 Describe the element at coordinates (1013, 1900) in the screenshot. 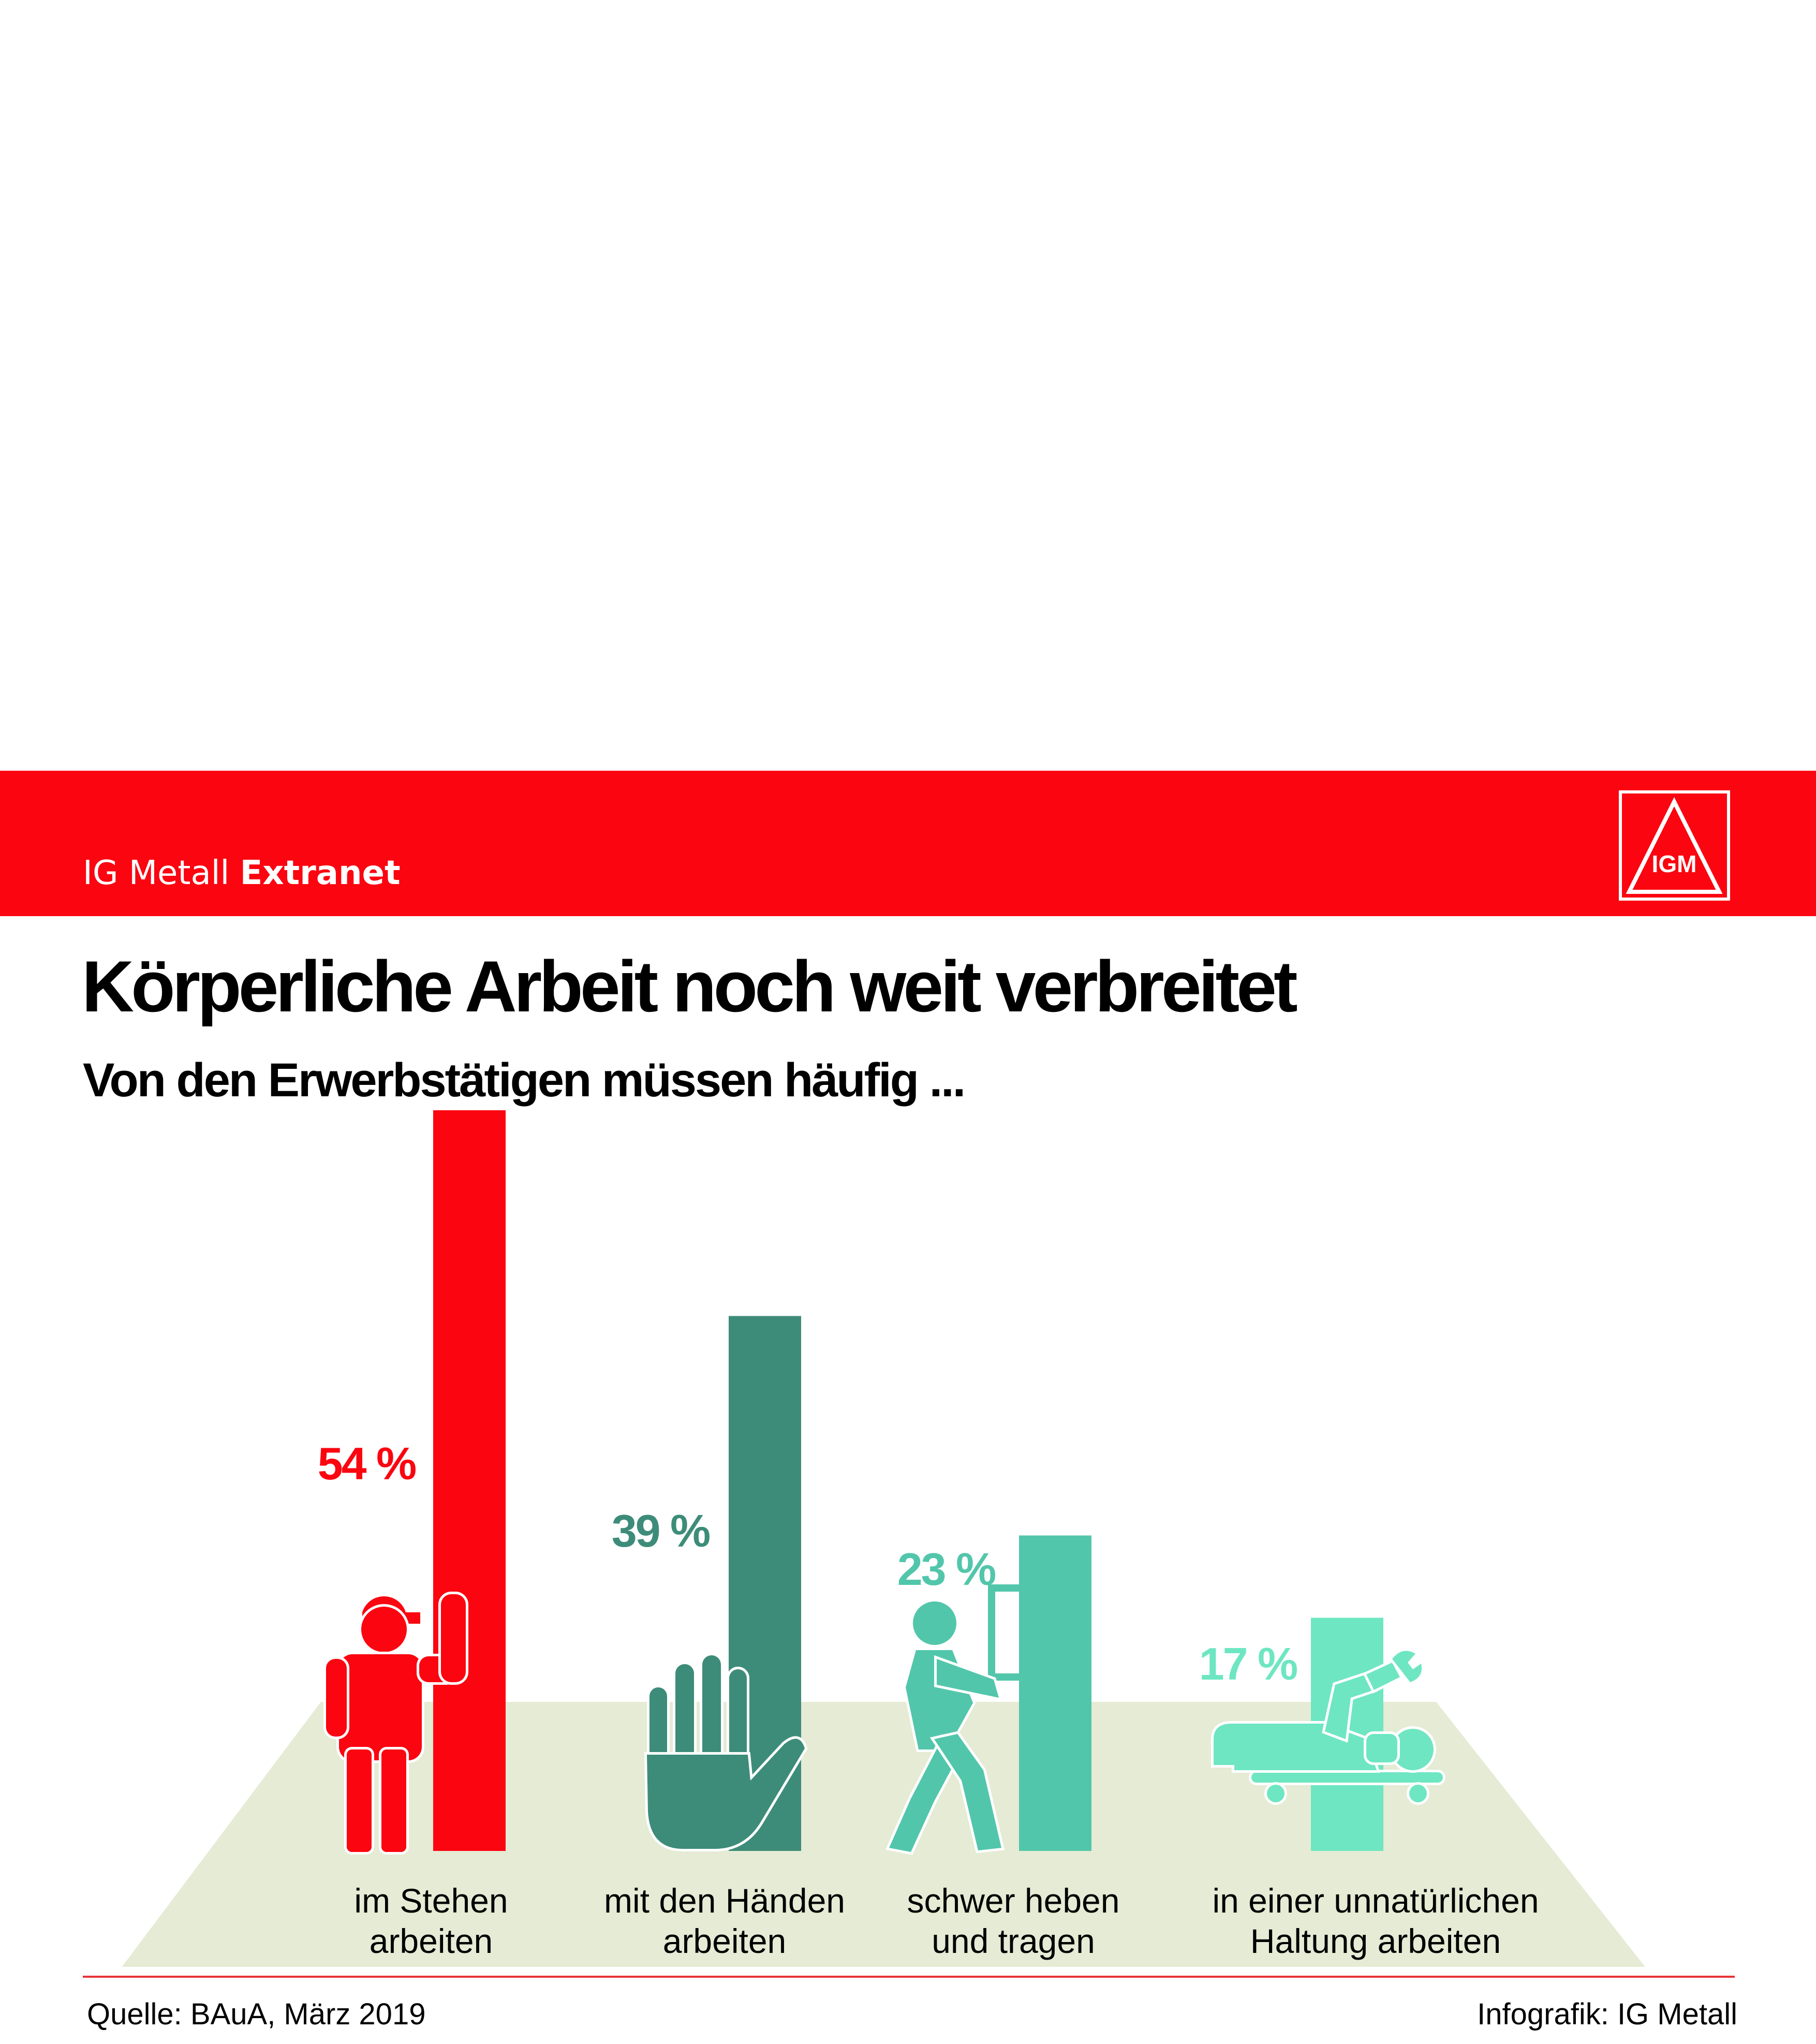

I see `category-label-3-line-1: schwer heben` at that location.